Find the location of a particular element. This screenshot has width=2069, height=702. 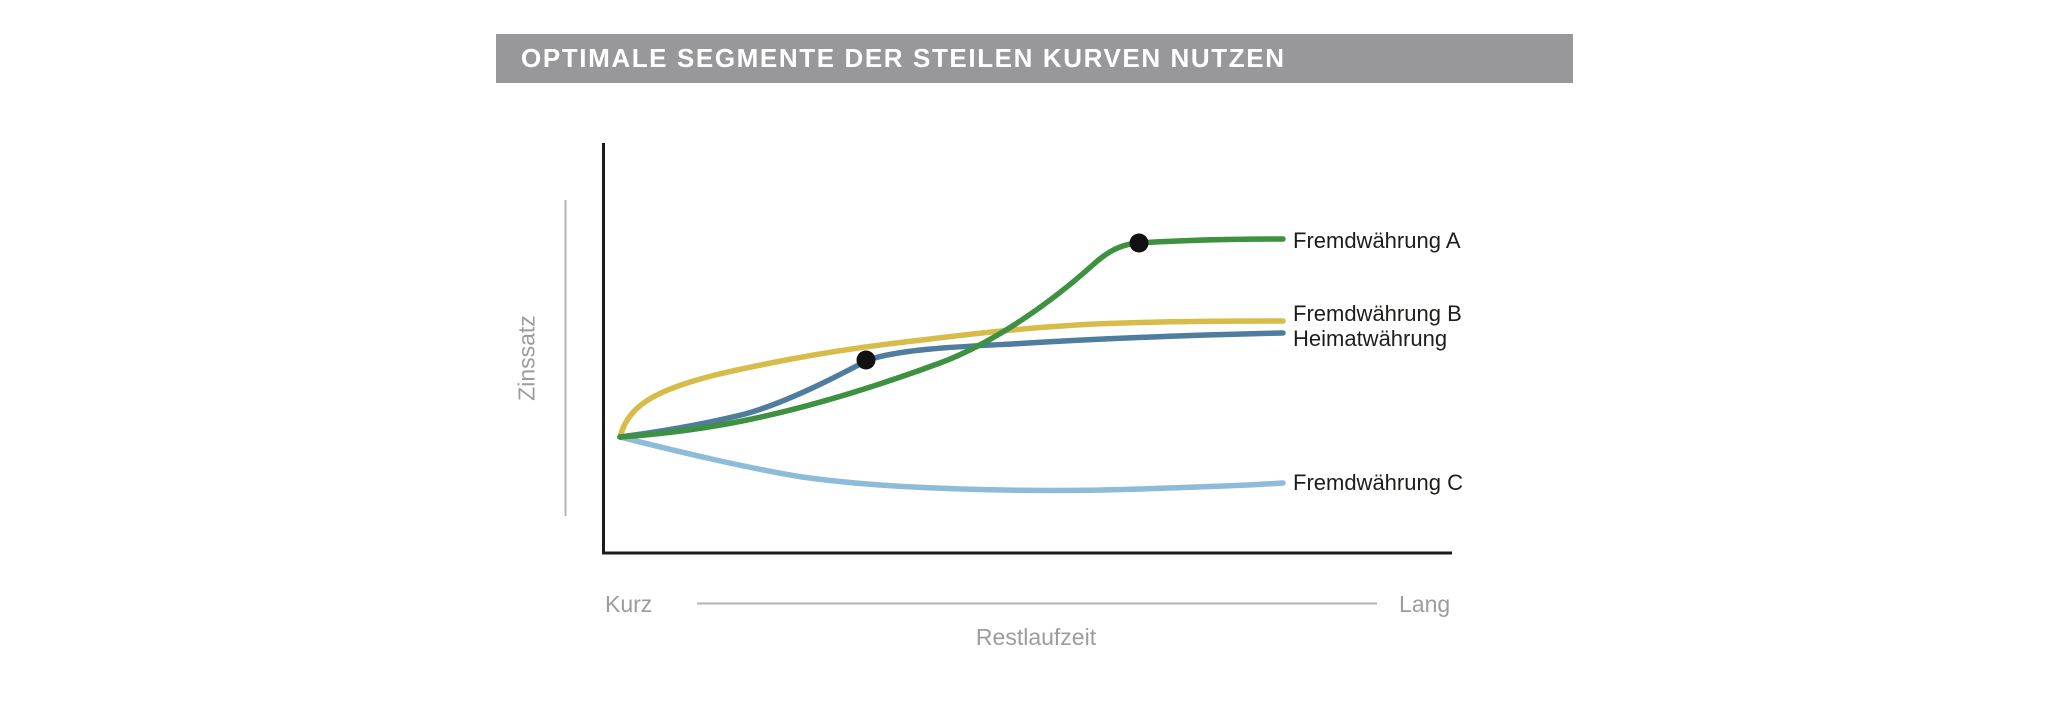

curve-fremdwaehrung-b is located at coordinates (951, 379).